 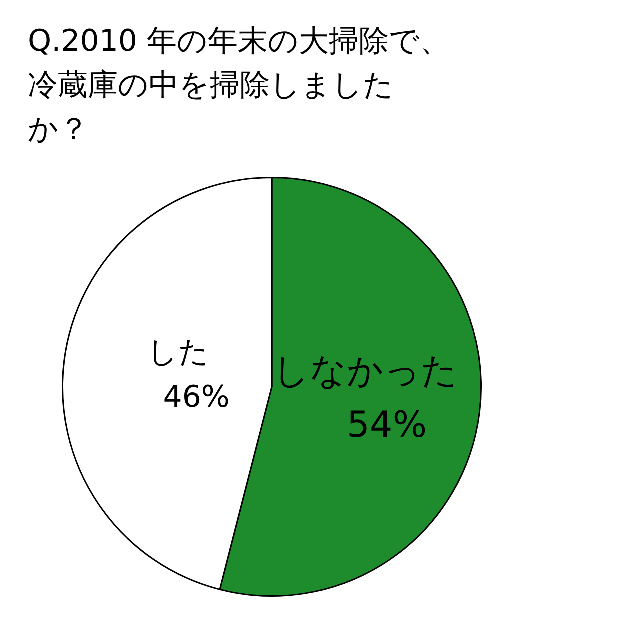 What do you see at coordinates (365, 371) in the screenshot?
I see `slice-label: しなかった` at bounding box center [365, 371].